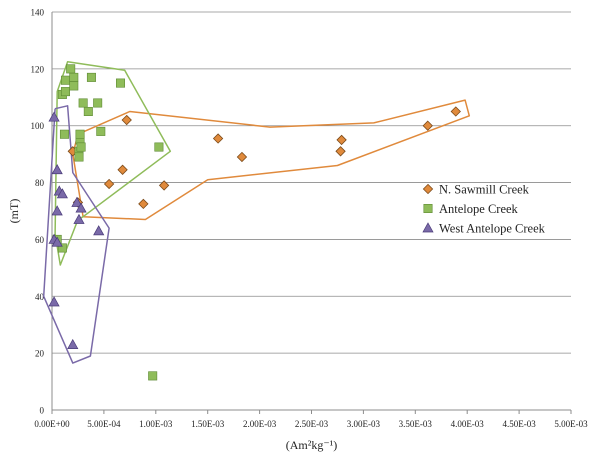  I want to click on y-tick-label: 80, so click(40, 183).